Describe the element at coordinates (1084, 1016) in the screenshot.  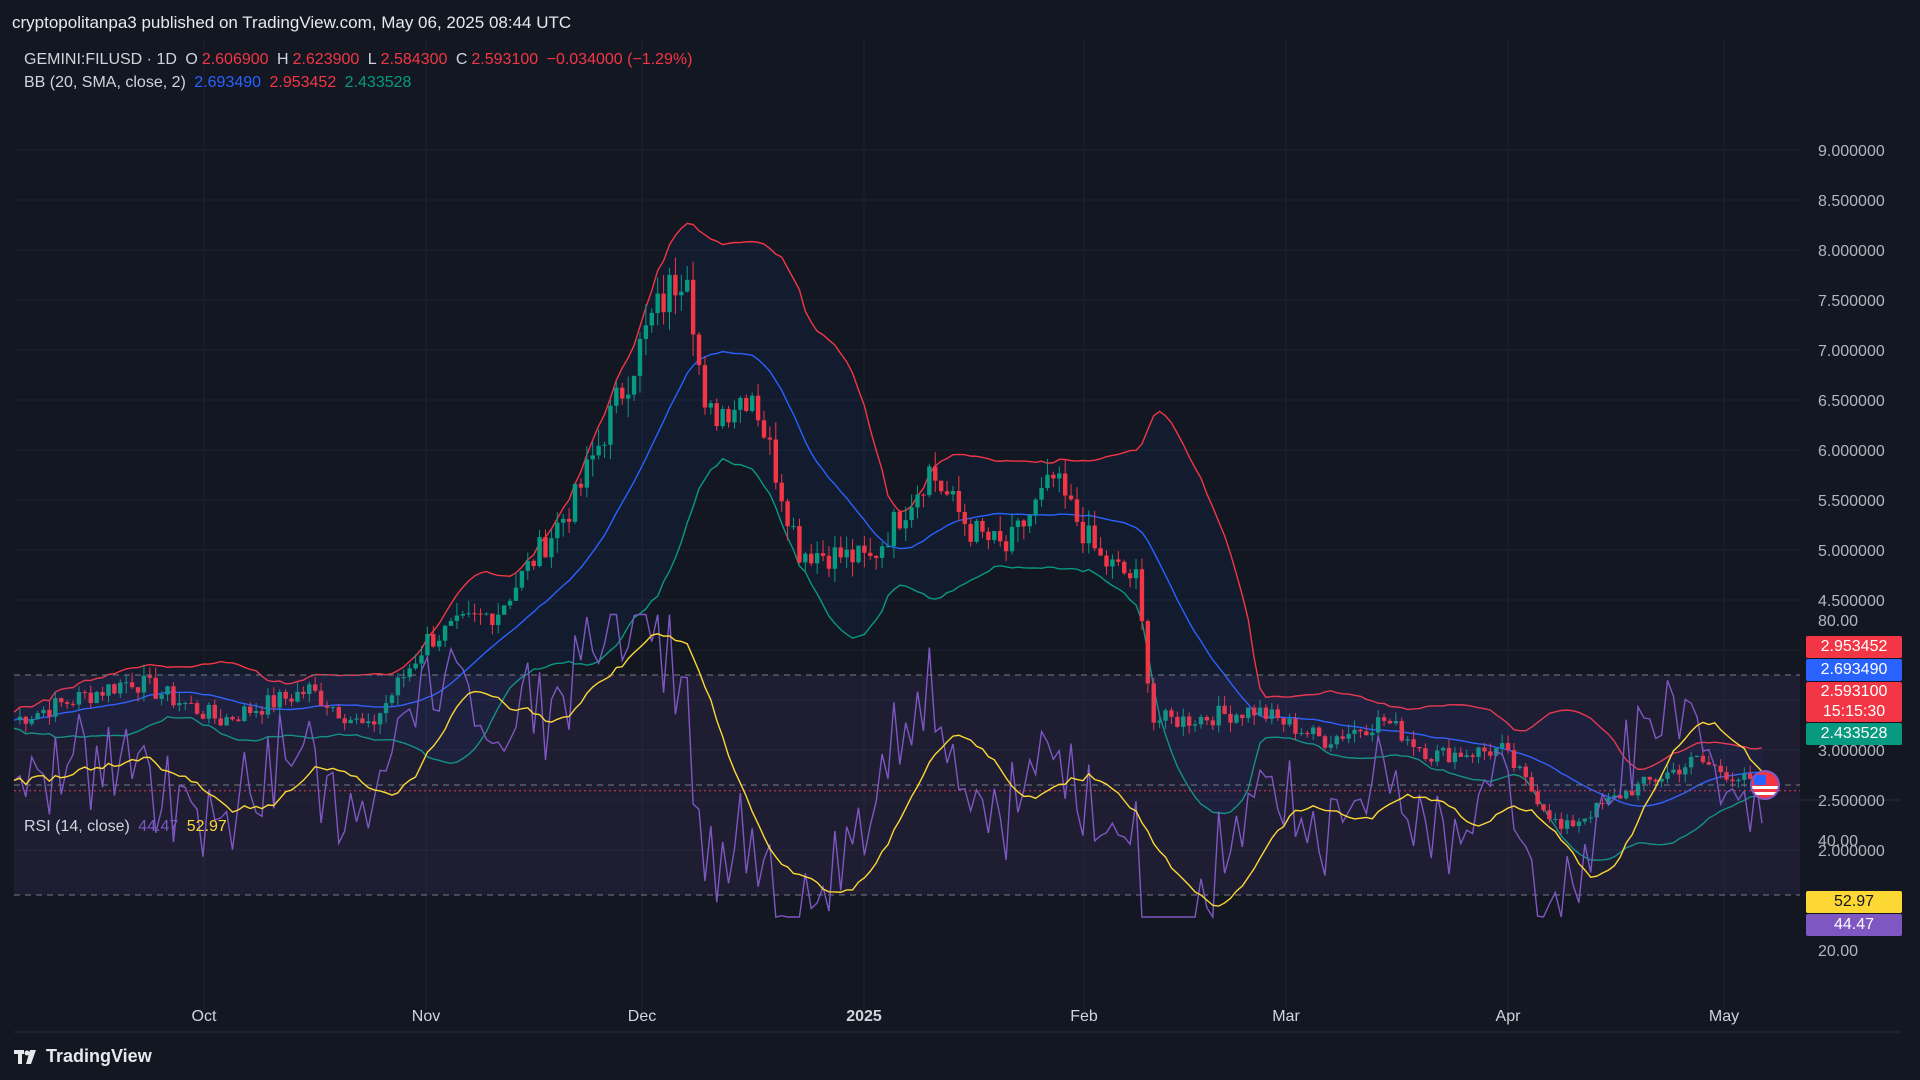
I see `time-axis-label: Feb` at that location.